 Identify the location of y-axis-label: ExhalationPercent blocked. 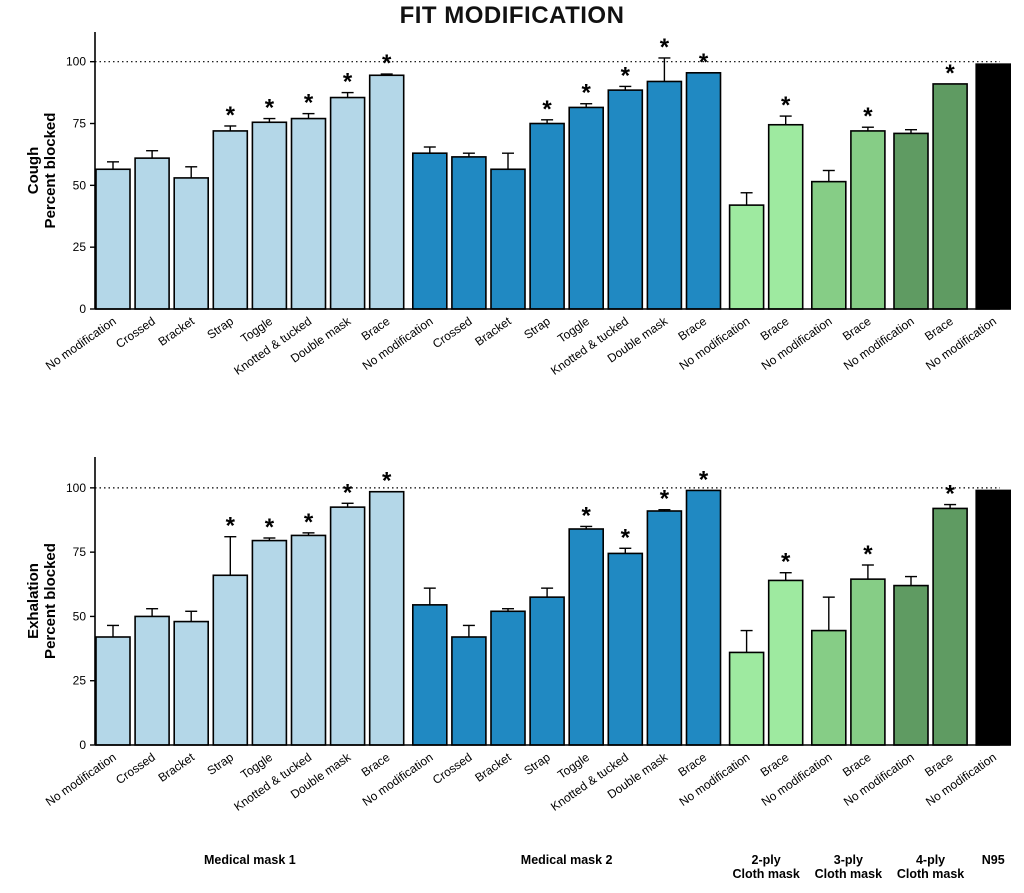
(42, 601).